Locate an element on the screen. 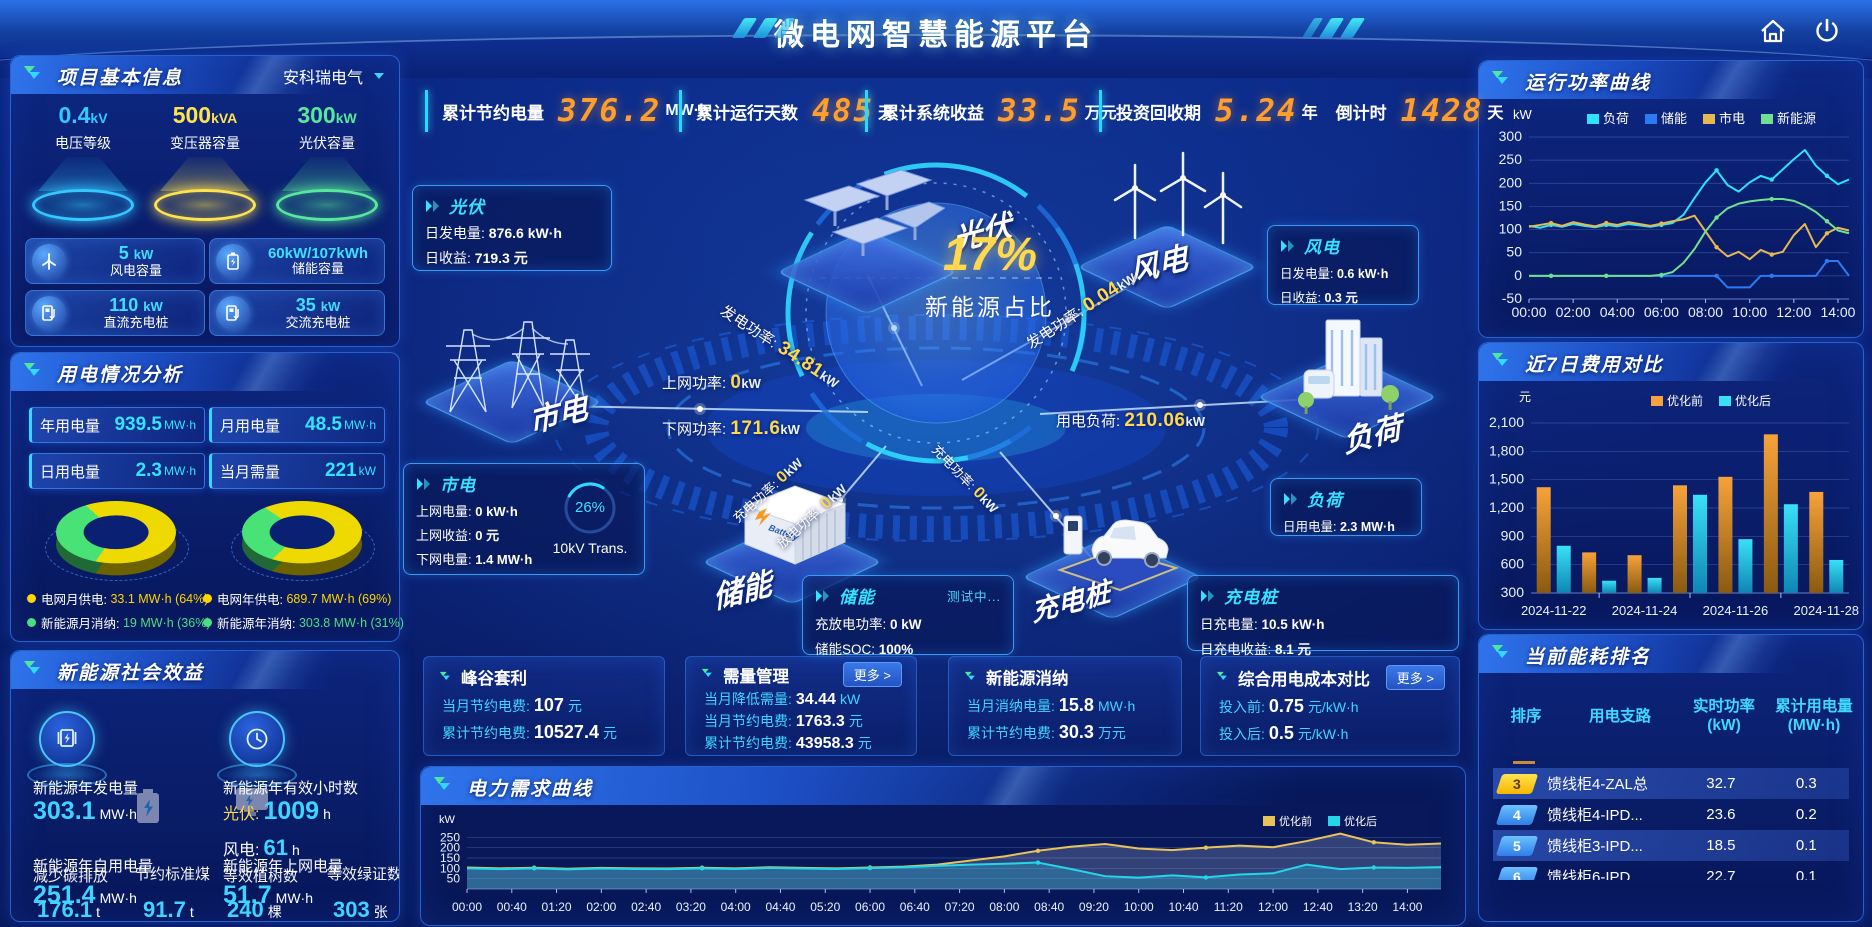  panel-title: 电力需求曲线 is located at coordinates (530, 789).